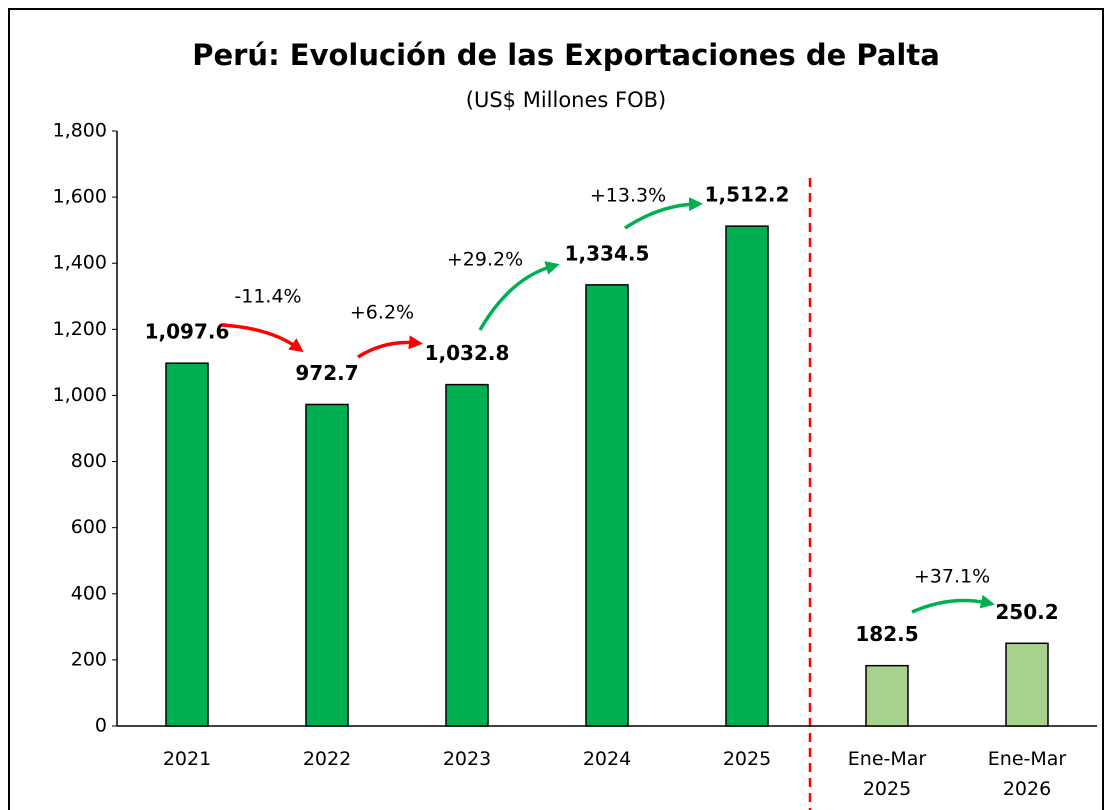 The width and height of the screenshot is (1112, 810). Describe the element at coordinates (467, 353) in the screenshot. I see `value-label: 1,032.8` at that location.